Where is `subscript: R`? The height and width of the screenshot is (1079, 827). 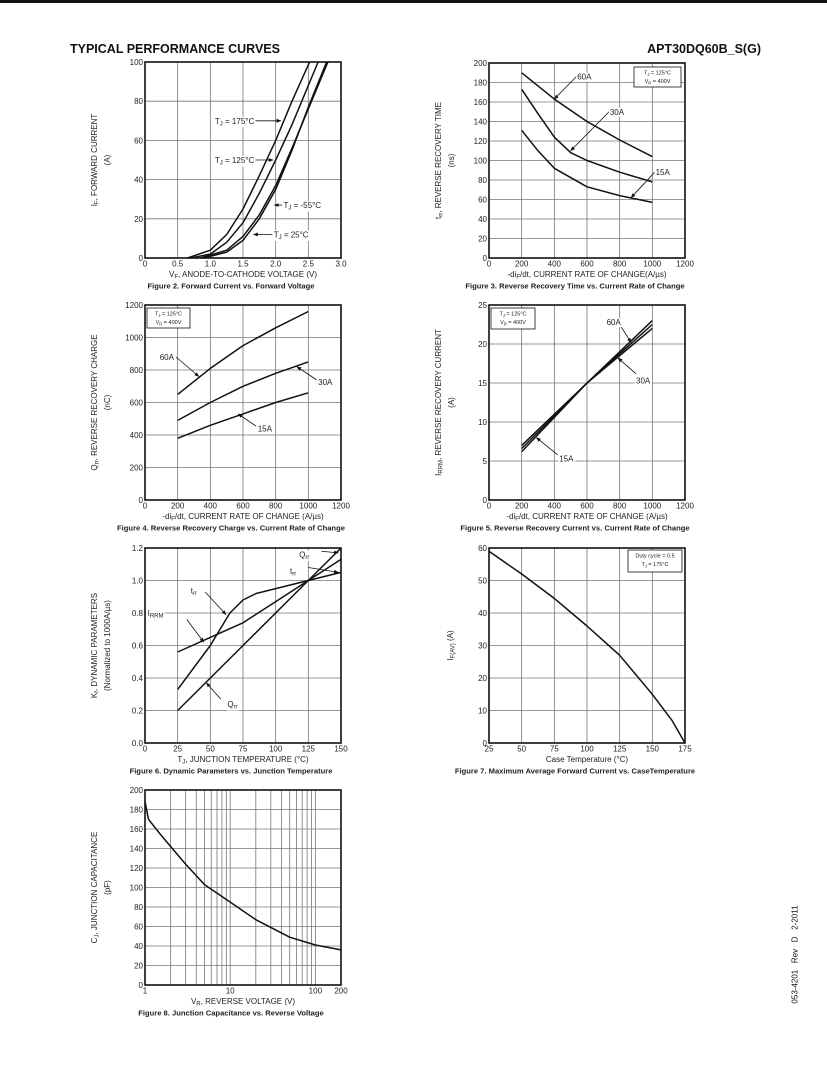
subscript: R is located at coordinates (198, 1005).